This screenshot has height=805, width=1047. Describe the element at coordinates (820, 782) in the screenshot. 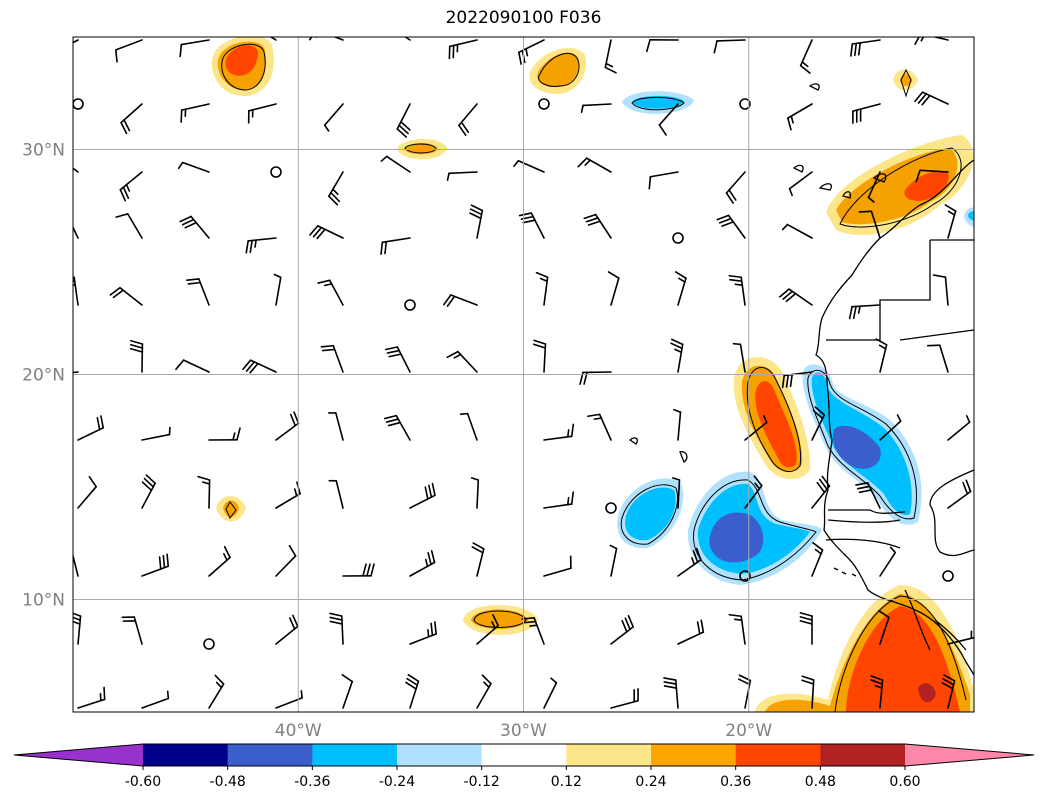

I see `colorbar-tick-label: 0.48` at that location.